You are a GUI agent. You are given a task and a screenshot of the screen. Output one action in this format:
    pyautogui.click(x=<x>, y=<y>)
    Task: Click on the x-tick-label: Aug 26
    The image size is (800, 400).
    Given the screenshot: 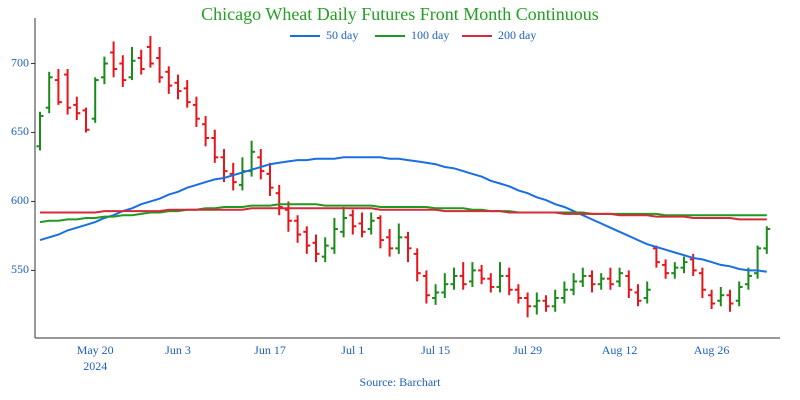 What is the action you would take?
    pyautogui.click(x=712, y=350)
    